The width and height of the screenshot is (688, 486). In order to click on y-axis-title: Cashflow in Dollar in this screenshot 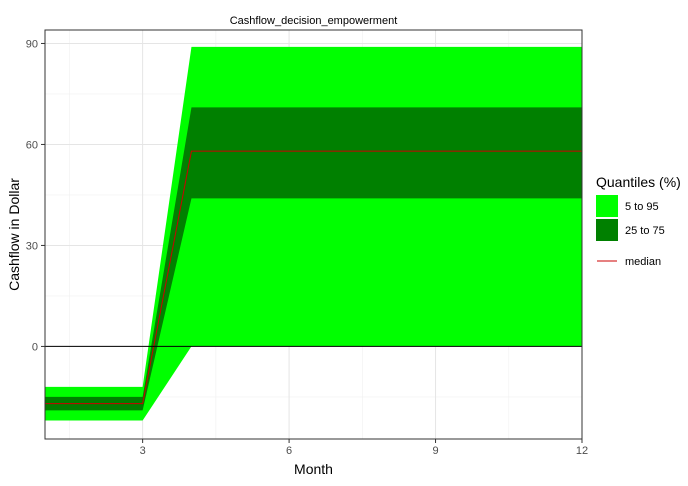, I will do `click(14, 234)`.